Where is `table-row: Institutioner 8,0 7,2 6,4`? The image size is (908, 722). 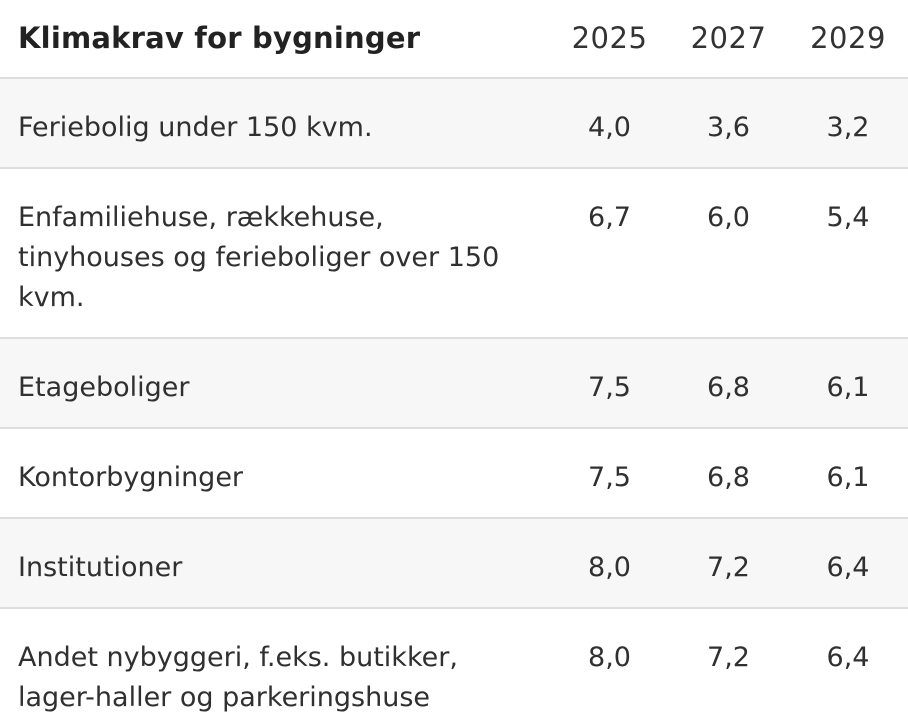
table-row: Institutioner 8,0 7,2 6,4 is located at coordinates (454, 563).